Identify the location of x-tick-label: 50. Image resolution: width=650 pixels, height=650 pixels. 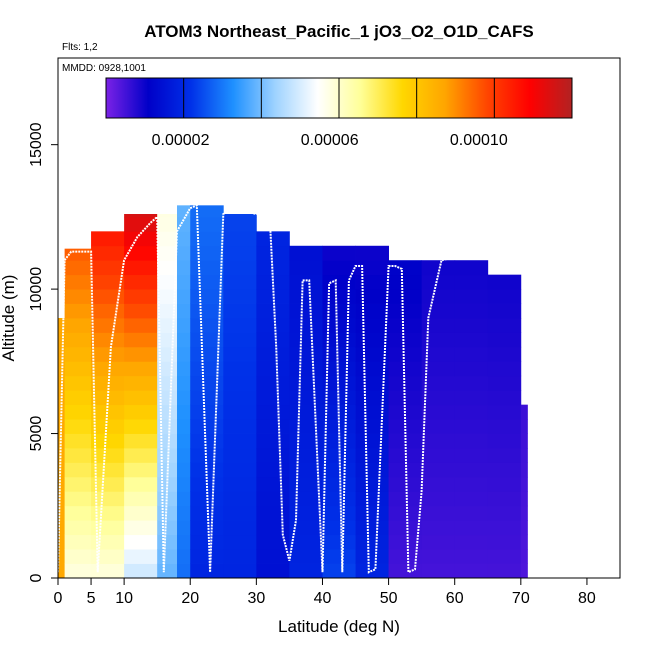
(389, 598).